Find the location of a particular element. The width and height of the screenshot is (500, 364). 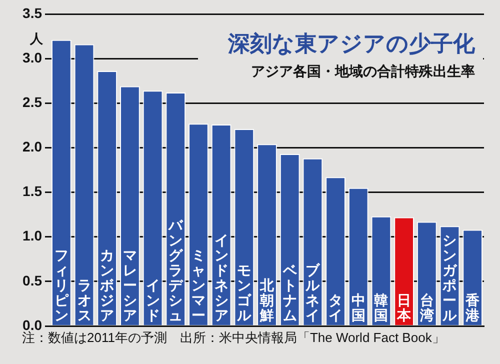

text: 深刻な東アジアの少子化 is located at coordinates (351, 44).